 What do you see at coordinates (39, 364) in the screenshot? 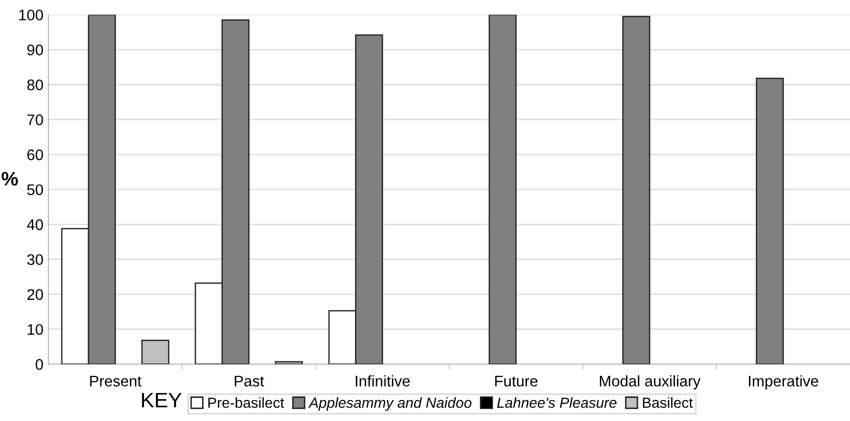
I see `y-tick-label: 0` at bounding box center [39, 364].